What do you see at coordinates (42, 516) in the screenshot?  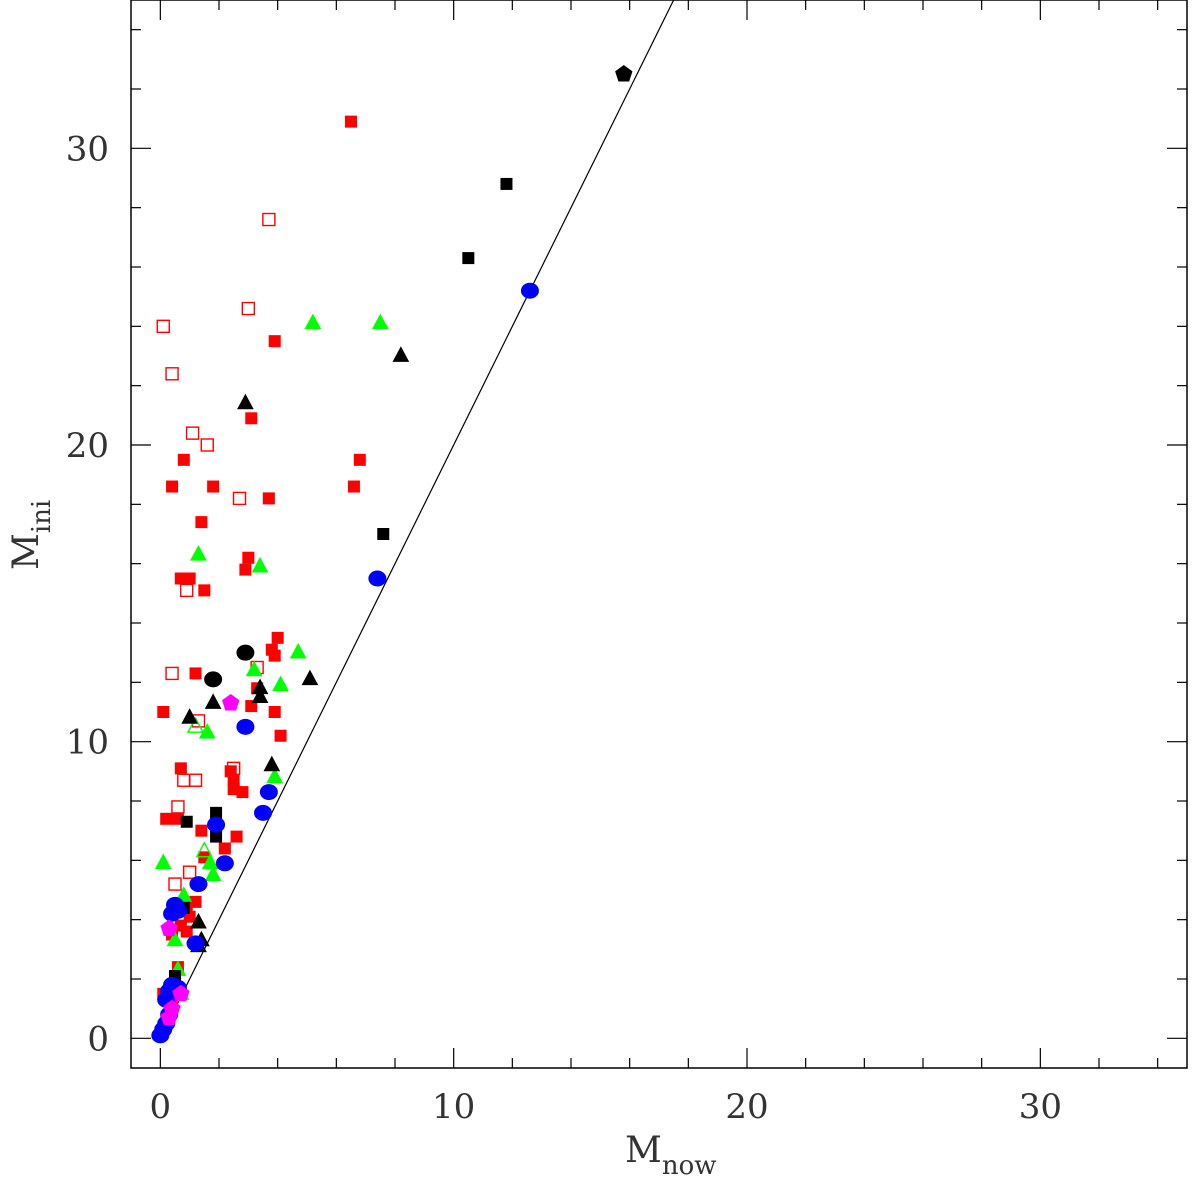 I see `y-axis-label-sub: ini` at bounding box center [42, 516].